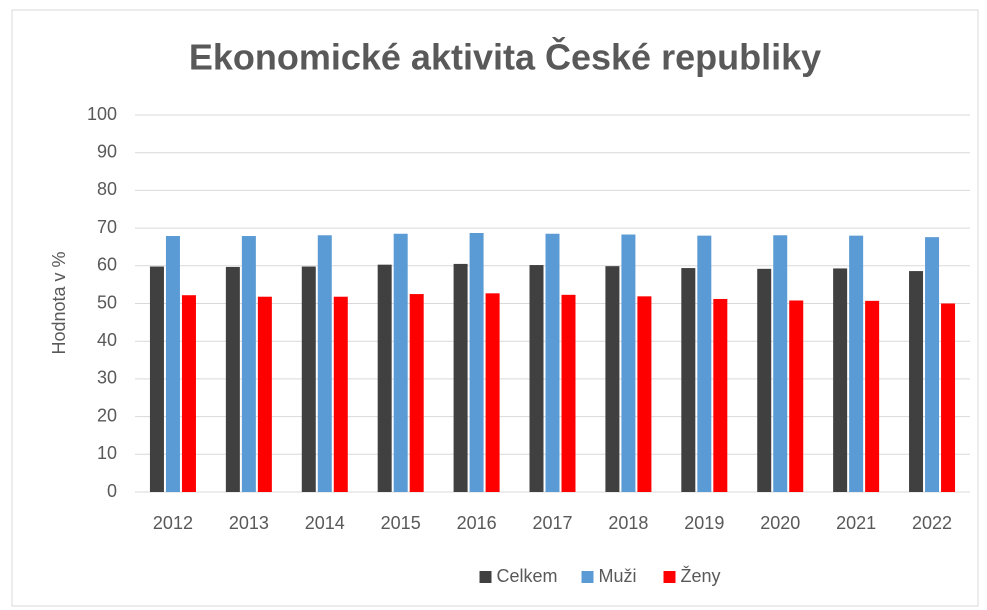  I want to click on x-tick-label: 2018, so click(628, 523).